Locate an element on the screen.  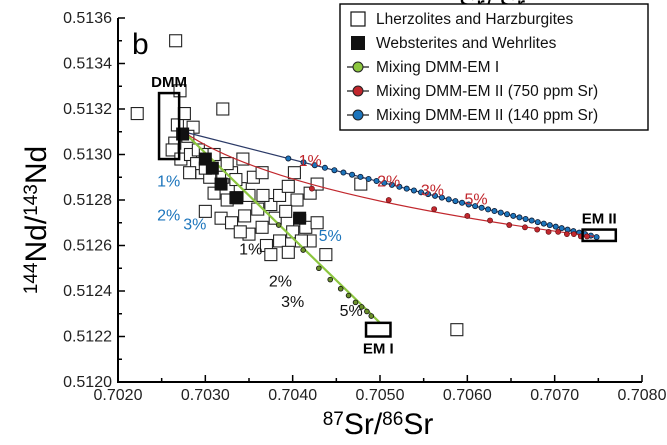
x-axis-label: 87Sr/86Sr is located at coordinates (378, 424).